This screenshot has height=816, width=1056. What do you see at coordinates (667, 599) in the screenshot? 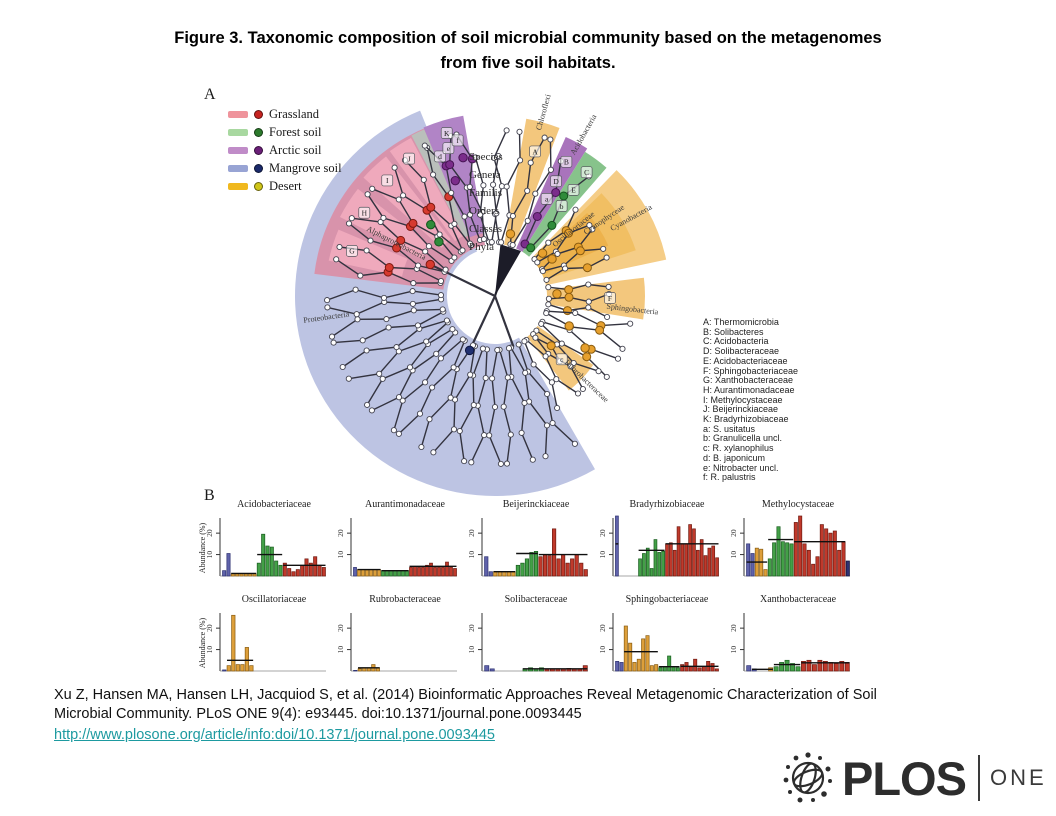
I see `chart-title: Sphingobacteriaceae` at bounding box center [667, 599].